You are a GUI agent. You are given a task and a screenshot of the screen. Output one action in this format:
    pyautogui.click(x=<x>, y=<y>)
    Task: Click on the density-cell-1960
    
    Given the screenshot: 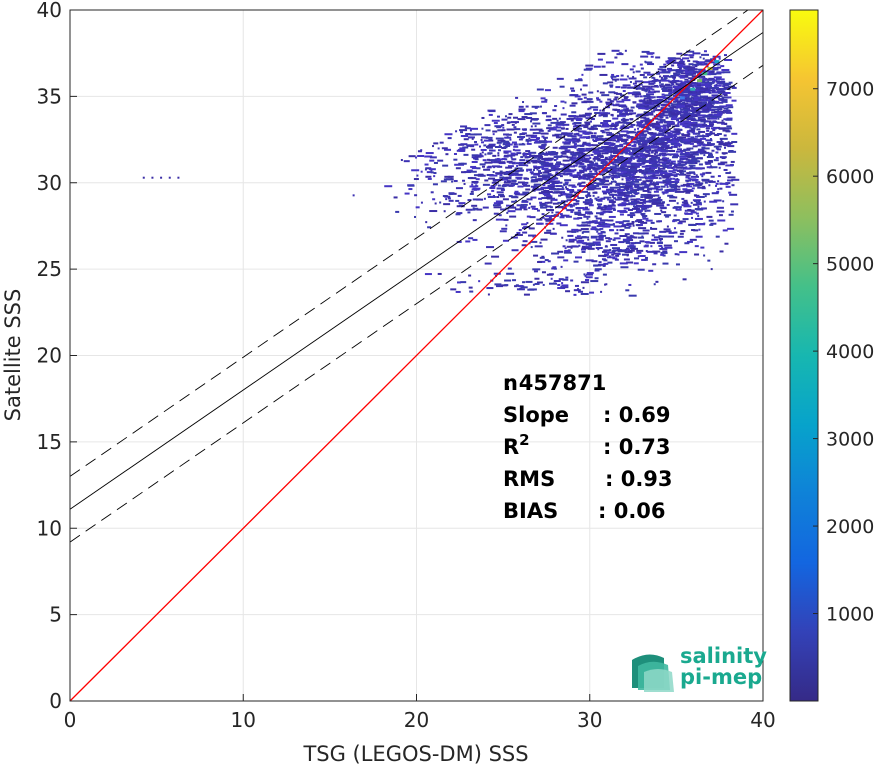 What is the action you would take?
    pyautogui.click(x=726, y=243)
    